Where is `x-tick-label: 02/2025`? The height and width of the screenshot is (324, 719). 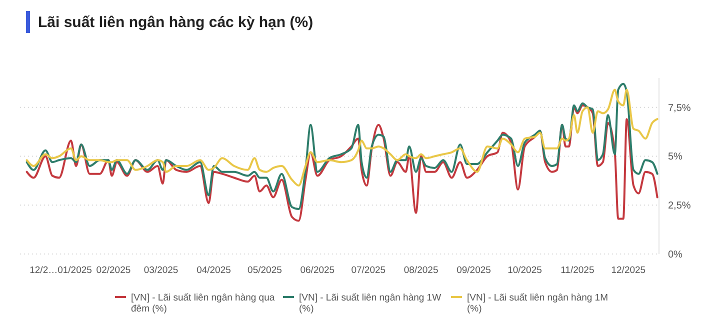 x-tick-label: 02/2025 is located at coordinates (113, 270).